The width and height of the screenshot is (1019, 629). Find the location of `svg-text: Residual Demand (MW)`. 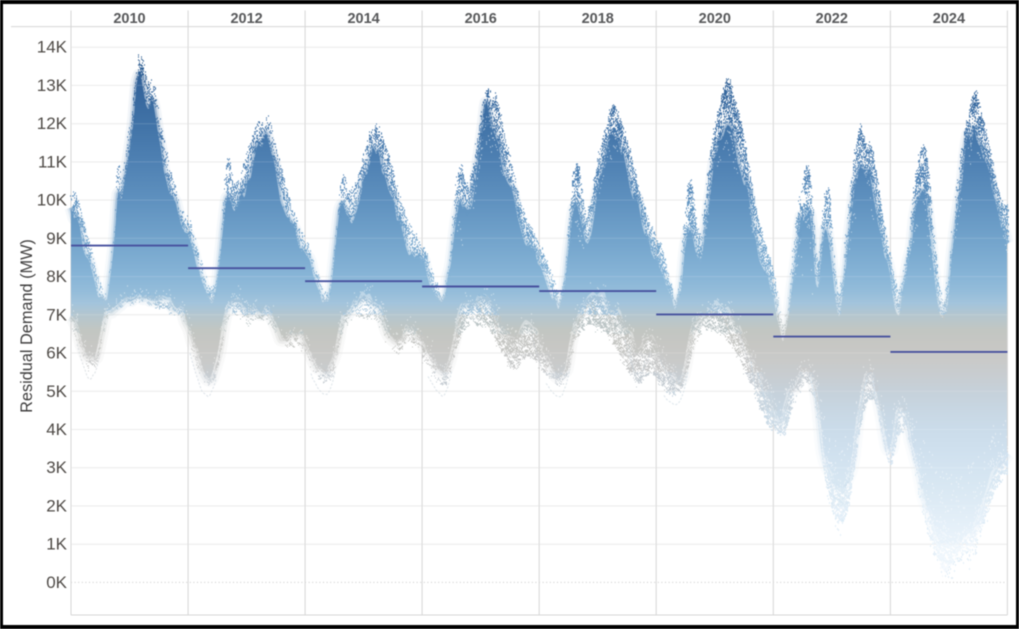

svg-text: Residual Demand (MW) is located at coordinates (27, 326).